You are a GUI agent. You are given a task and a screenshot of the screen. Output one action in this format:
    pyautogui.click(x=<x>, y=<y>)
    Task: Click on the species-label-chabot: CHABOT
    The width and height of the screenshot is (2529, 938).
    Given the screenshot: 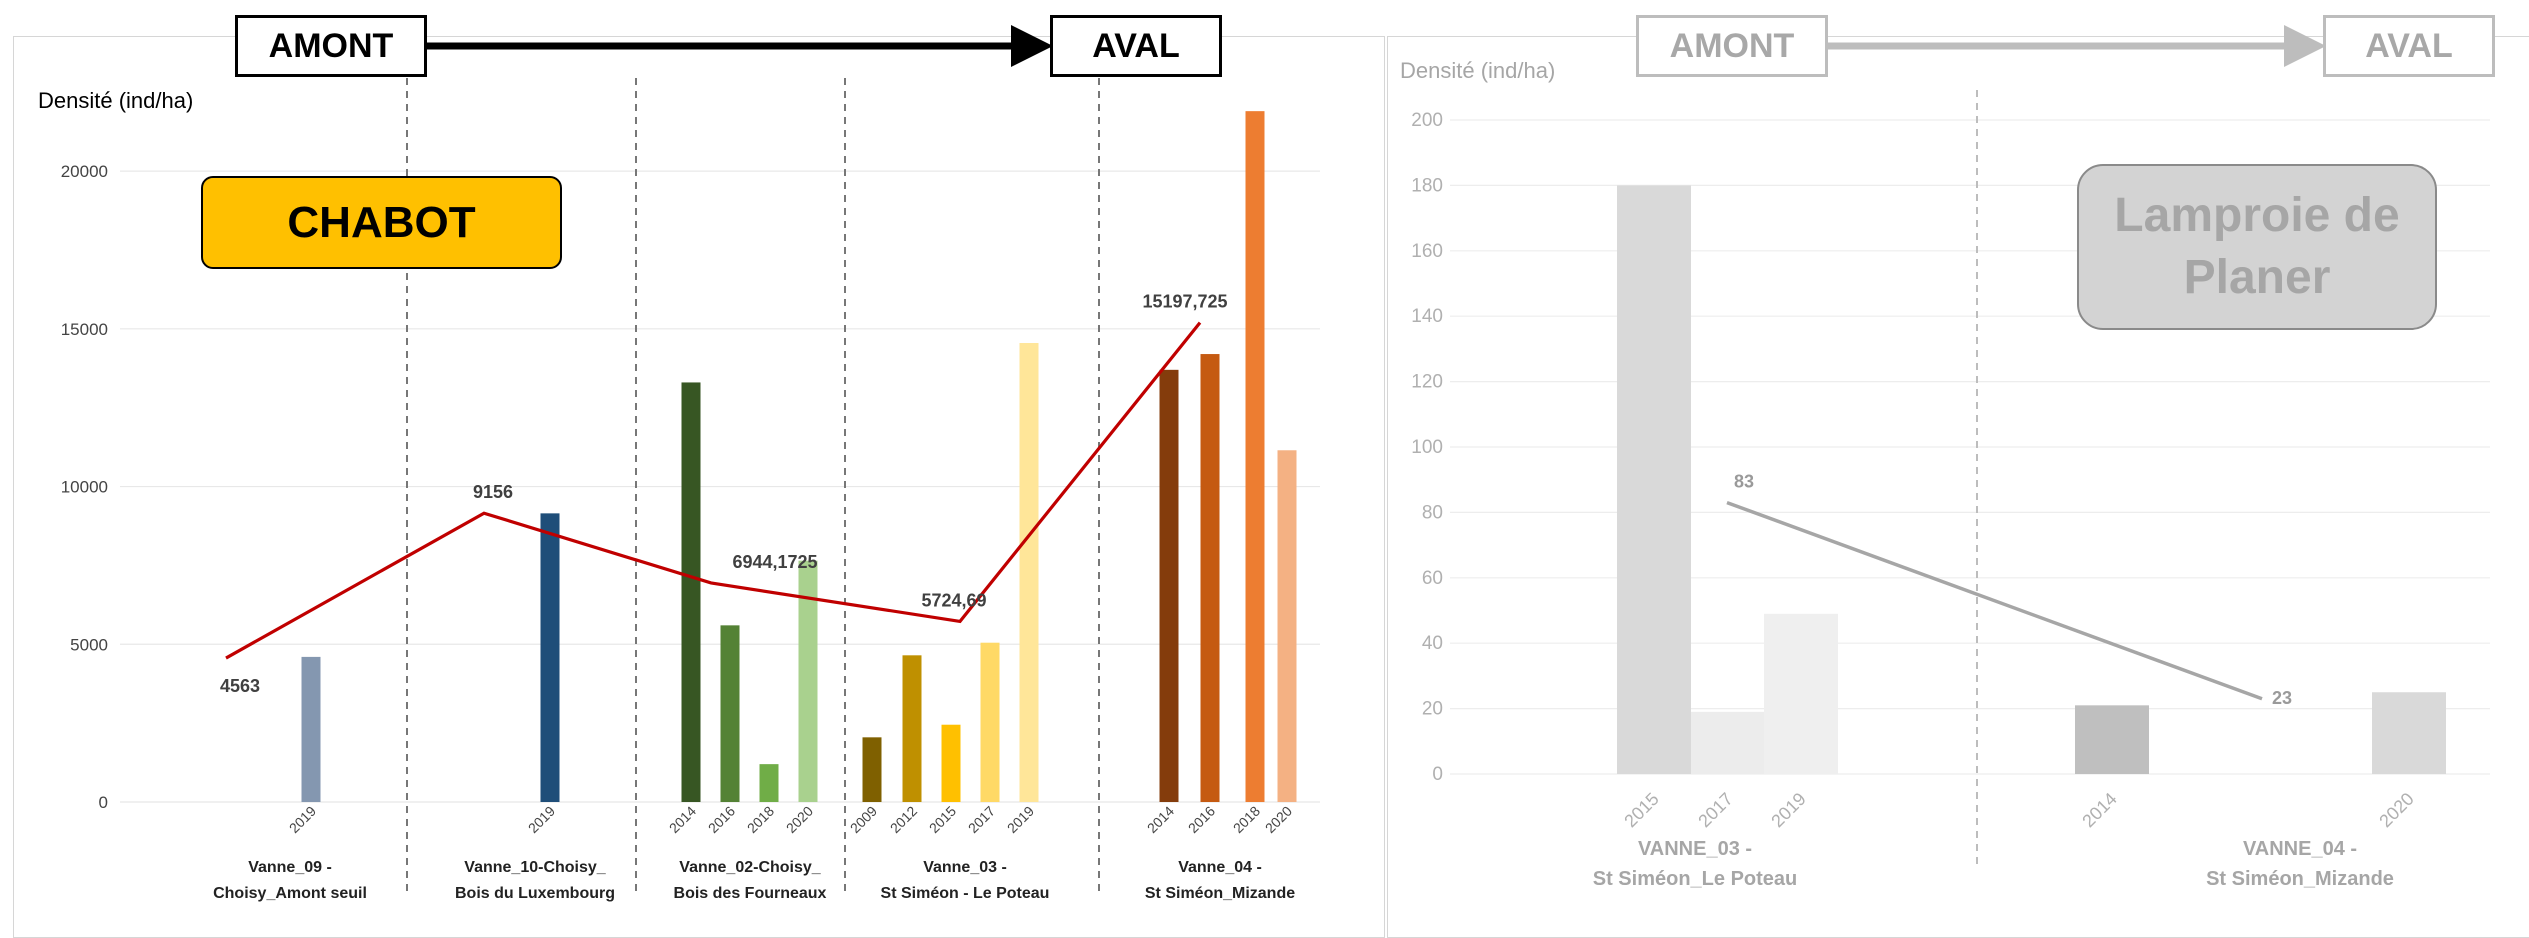 What is the action you would take?
    pyautogui.click(x=381, y=222)
    